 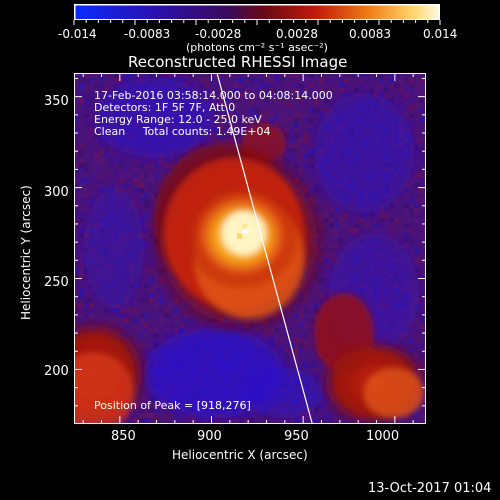 I want to click on y-tick-label: 300, so click(x=56, y=192).